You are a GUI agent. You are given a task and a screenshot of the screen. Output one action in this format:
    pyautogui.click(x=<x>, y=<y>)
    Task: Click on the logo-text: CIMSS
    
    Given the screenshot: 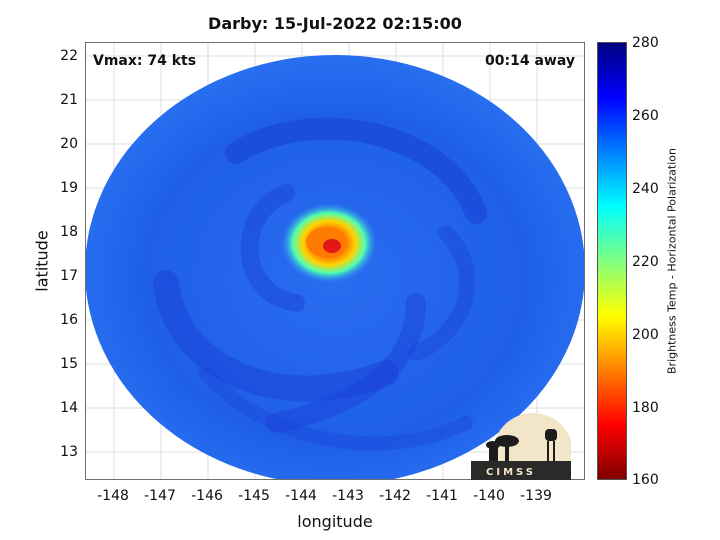 What is the action you would take?
    pyautogui.click(x=511, y=472)
    